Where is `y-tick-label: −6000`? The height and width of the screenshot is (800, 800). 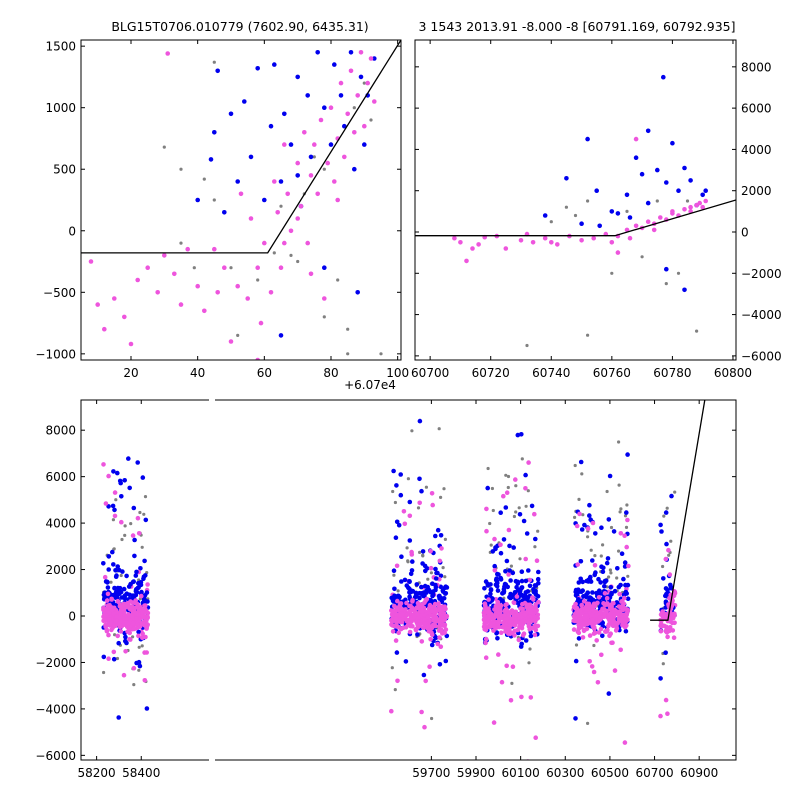
y-tick-label: −6000 is located at coordinates (55, 756).